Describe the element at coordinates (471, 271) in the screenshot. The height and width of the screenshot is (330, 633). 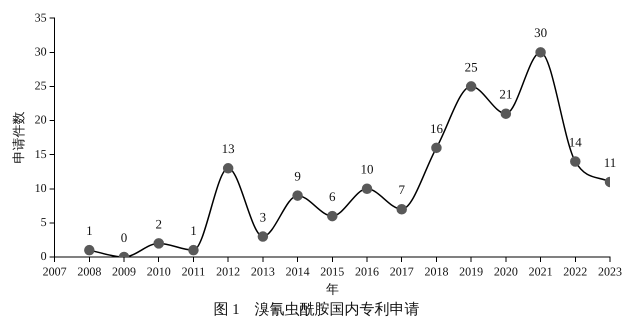
I see `x-tick-label: 2019` at that location.